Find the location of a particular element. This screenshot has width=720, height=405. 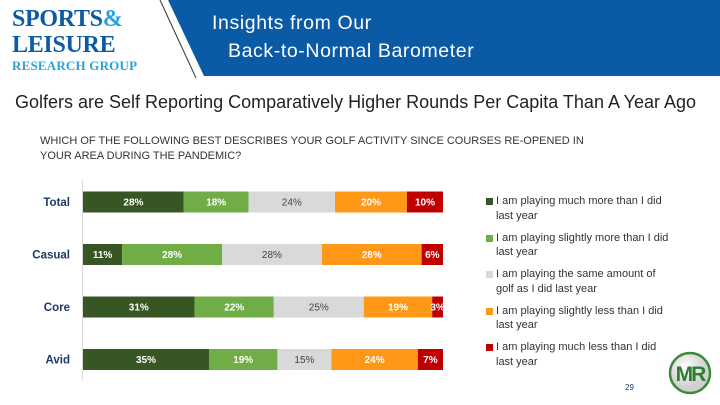

svg-text: MR is located at coordinates (691, 374).